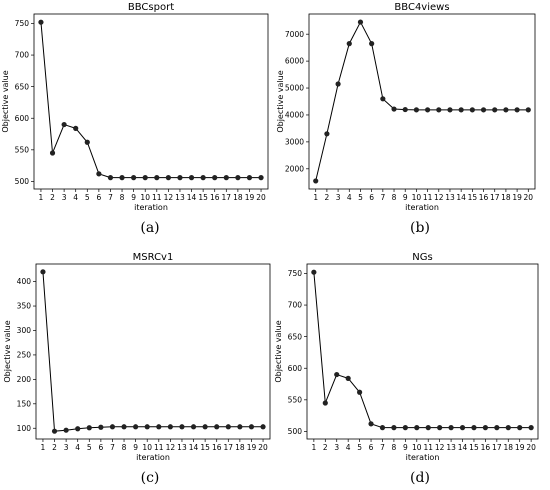  Describe the element at coordinates (87, 197) in the screenshot. I see `chart-1-xtick-label: 5` at that location.